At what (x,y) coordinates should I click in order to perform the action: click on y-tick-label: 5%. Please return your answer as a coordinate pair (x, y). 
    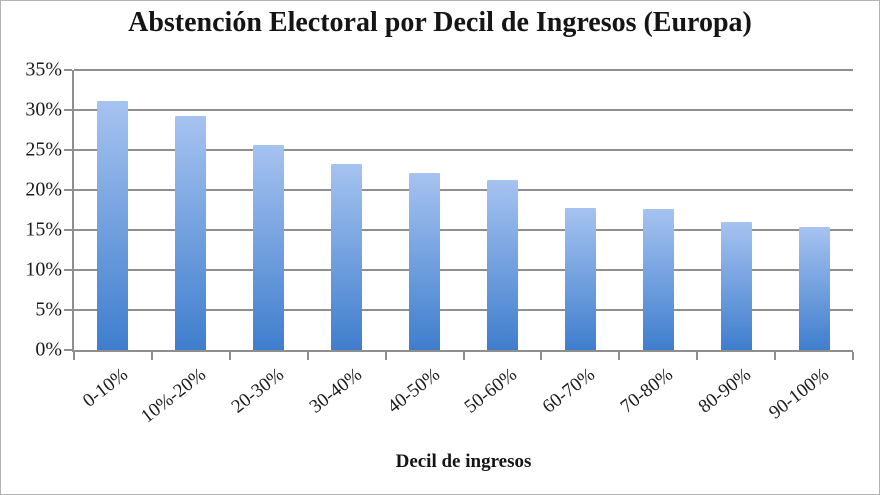
    Looking at the image, I should click on (48, 309).